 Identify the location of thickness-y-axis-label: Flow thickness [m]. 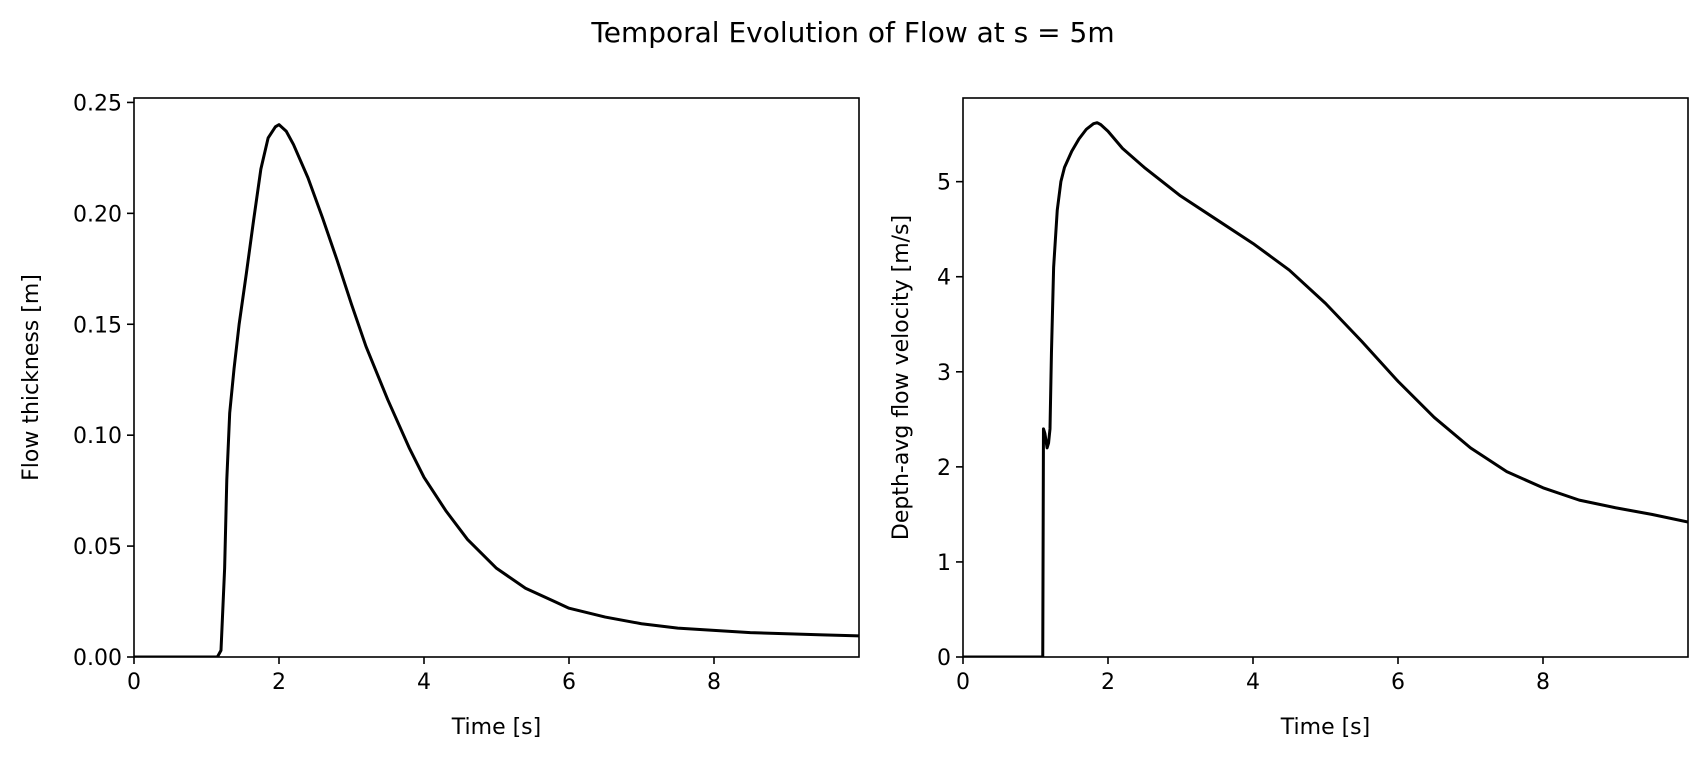
(31, 377).